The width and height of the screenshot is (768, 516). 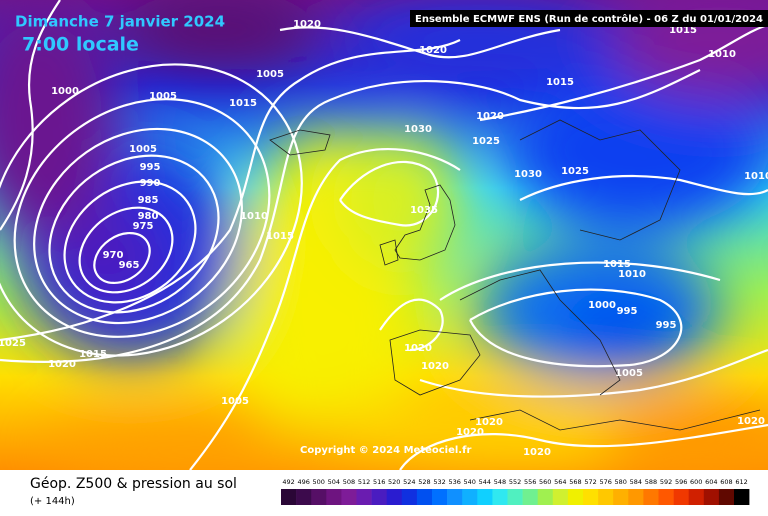 I want to click on colorbar-label: 596, so click(x=681, y=482).